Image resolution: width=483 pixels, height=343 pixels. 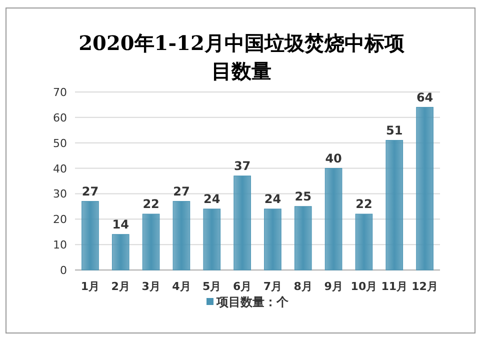 What do you see at coordinates (333, 158) in the screenshot?
I see `data-label: 40` at bounding box center [333, 158].